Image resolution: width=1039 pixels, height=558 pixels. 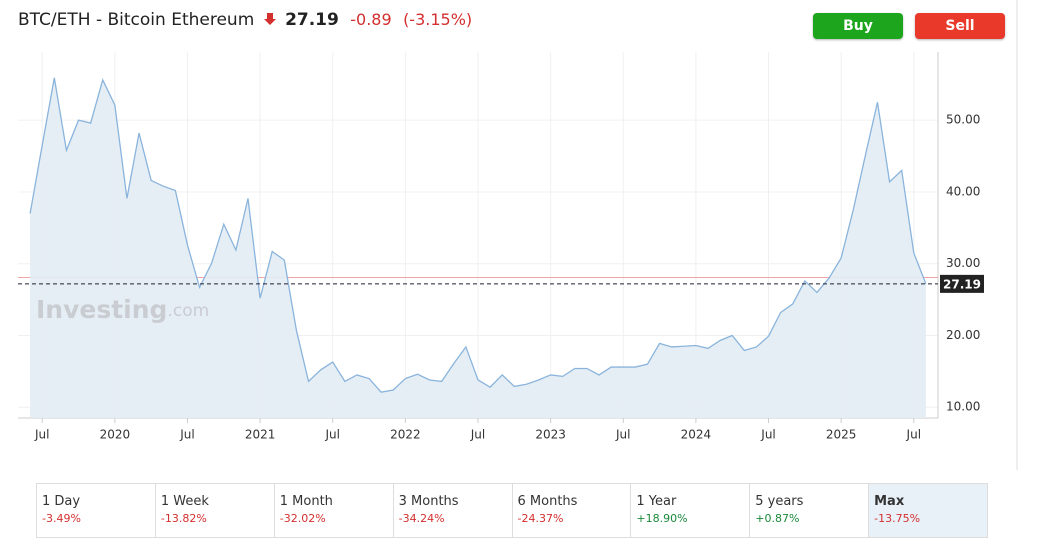 What do you see at coordinates (371, 19) in the screenshot?
I see `change: -0.89` at bounding box center [371, 19].